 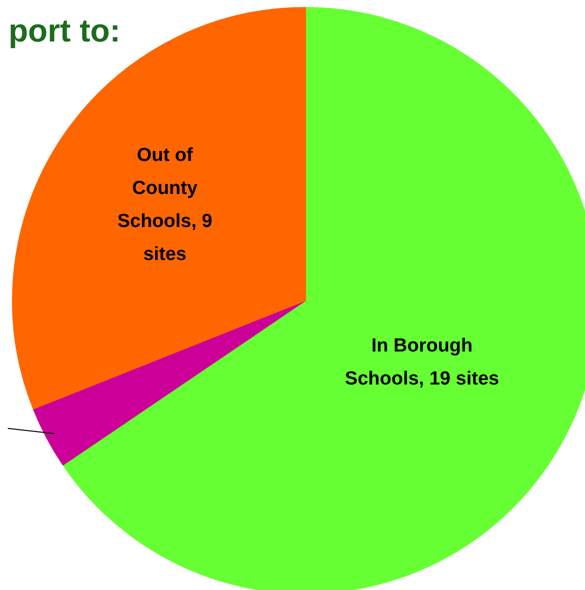 I want to click on slice-label: In Borough Schools, 19 sites, so click(x=422, y=362).